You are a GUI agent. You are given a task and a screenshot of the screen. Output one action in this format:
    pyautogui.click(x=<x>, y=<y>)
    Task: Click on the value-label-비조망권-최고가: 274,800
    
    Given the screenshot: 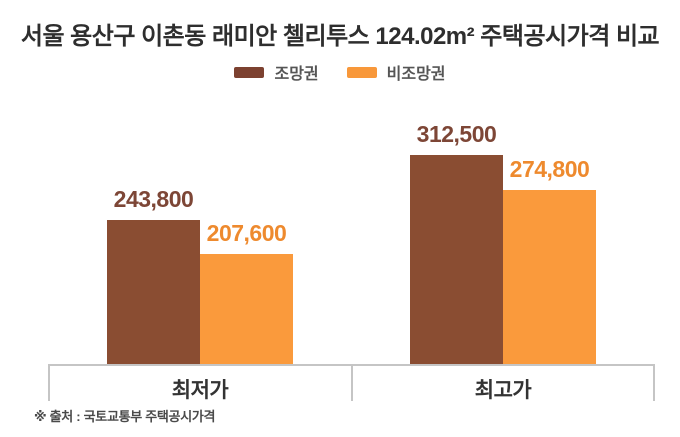 What is the action you would take?
    pyautogui.click(x=549, y=169)
    